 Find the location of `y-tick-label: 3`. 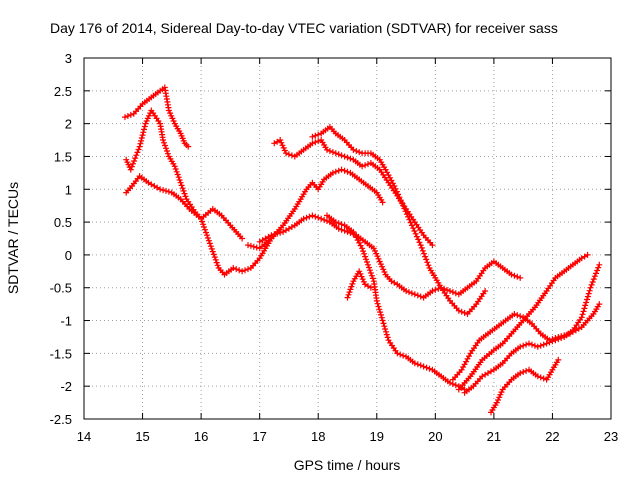

y-tick-label: 3 is located at coordinates (68, 58).